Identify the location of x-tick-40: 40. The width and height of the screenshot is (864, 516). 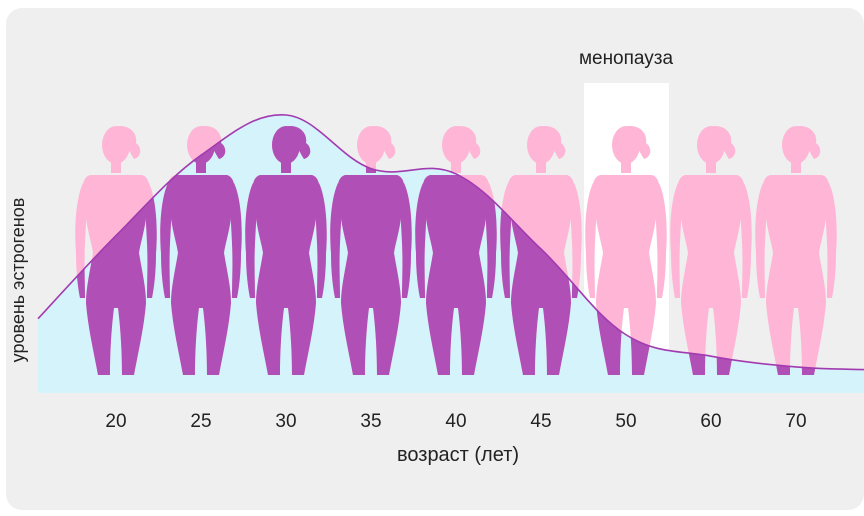
(455, 421).